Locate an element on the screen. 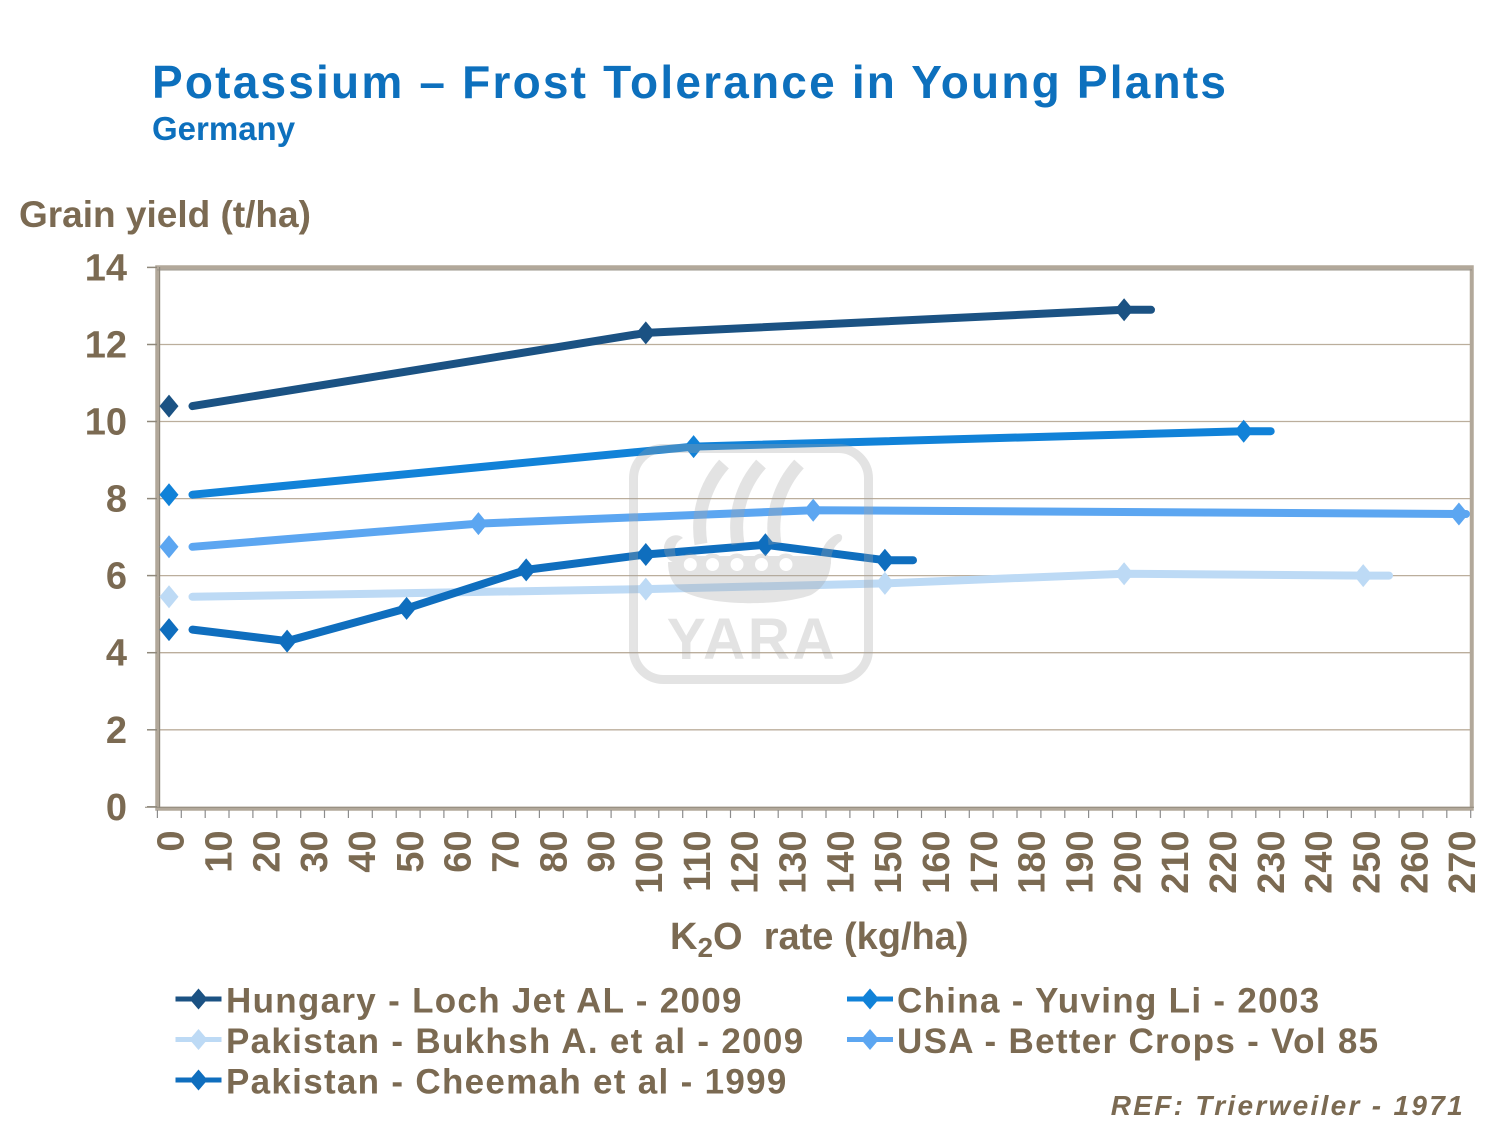 The image size is (1500, 1131). svg-text: 230 is located at coordinates (1272, 862).